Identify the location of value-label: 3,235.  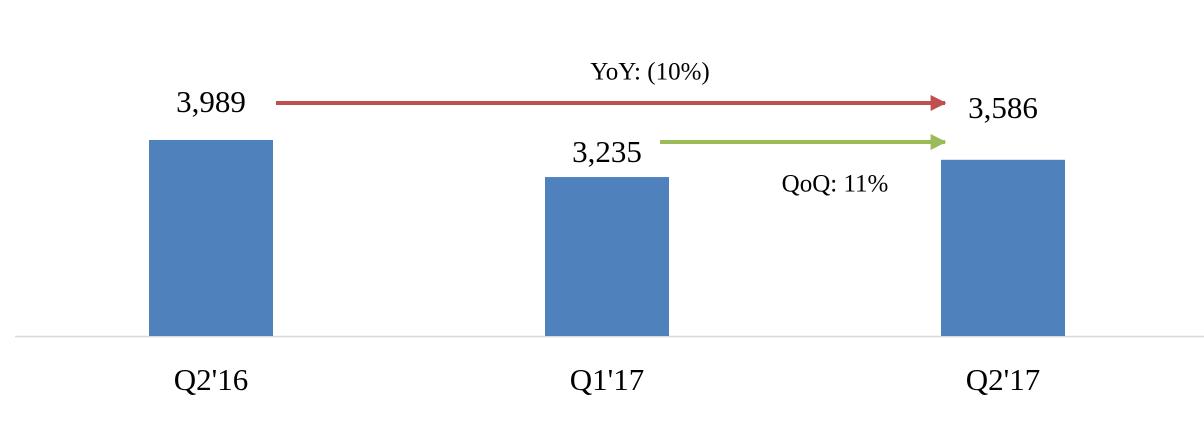
(607, 151).